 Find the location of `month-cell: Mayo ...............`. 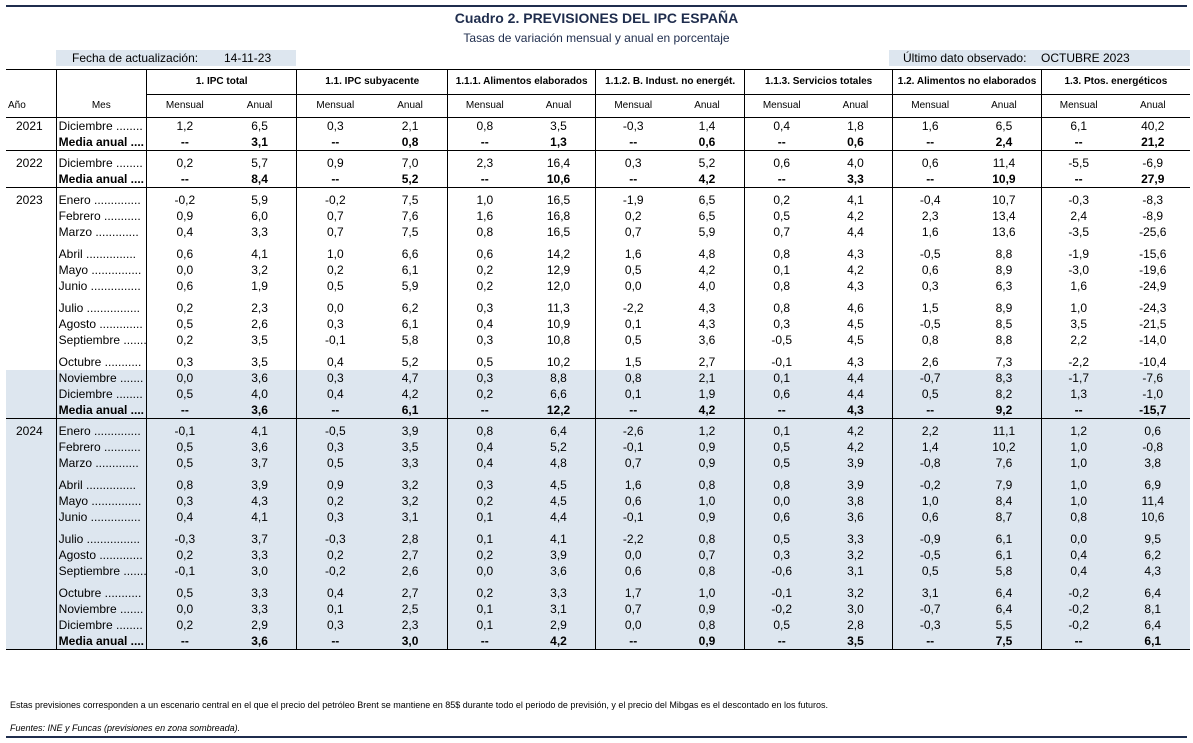

month-cell: Mayo ............... is located at coordinates (101, 501).